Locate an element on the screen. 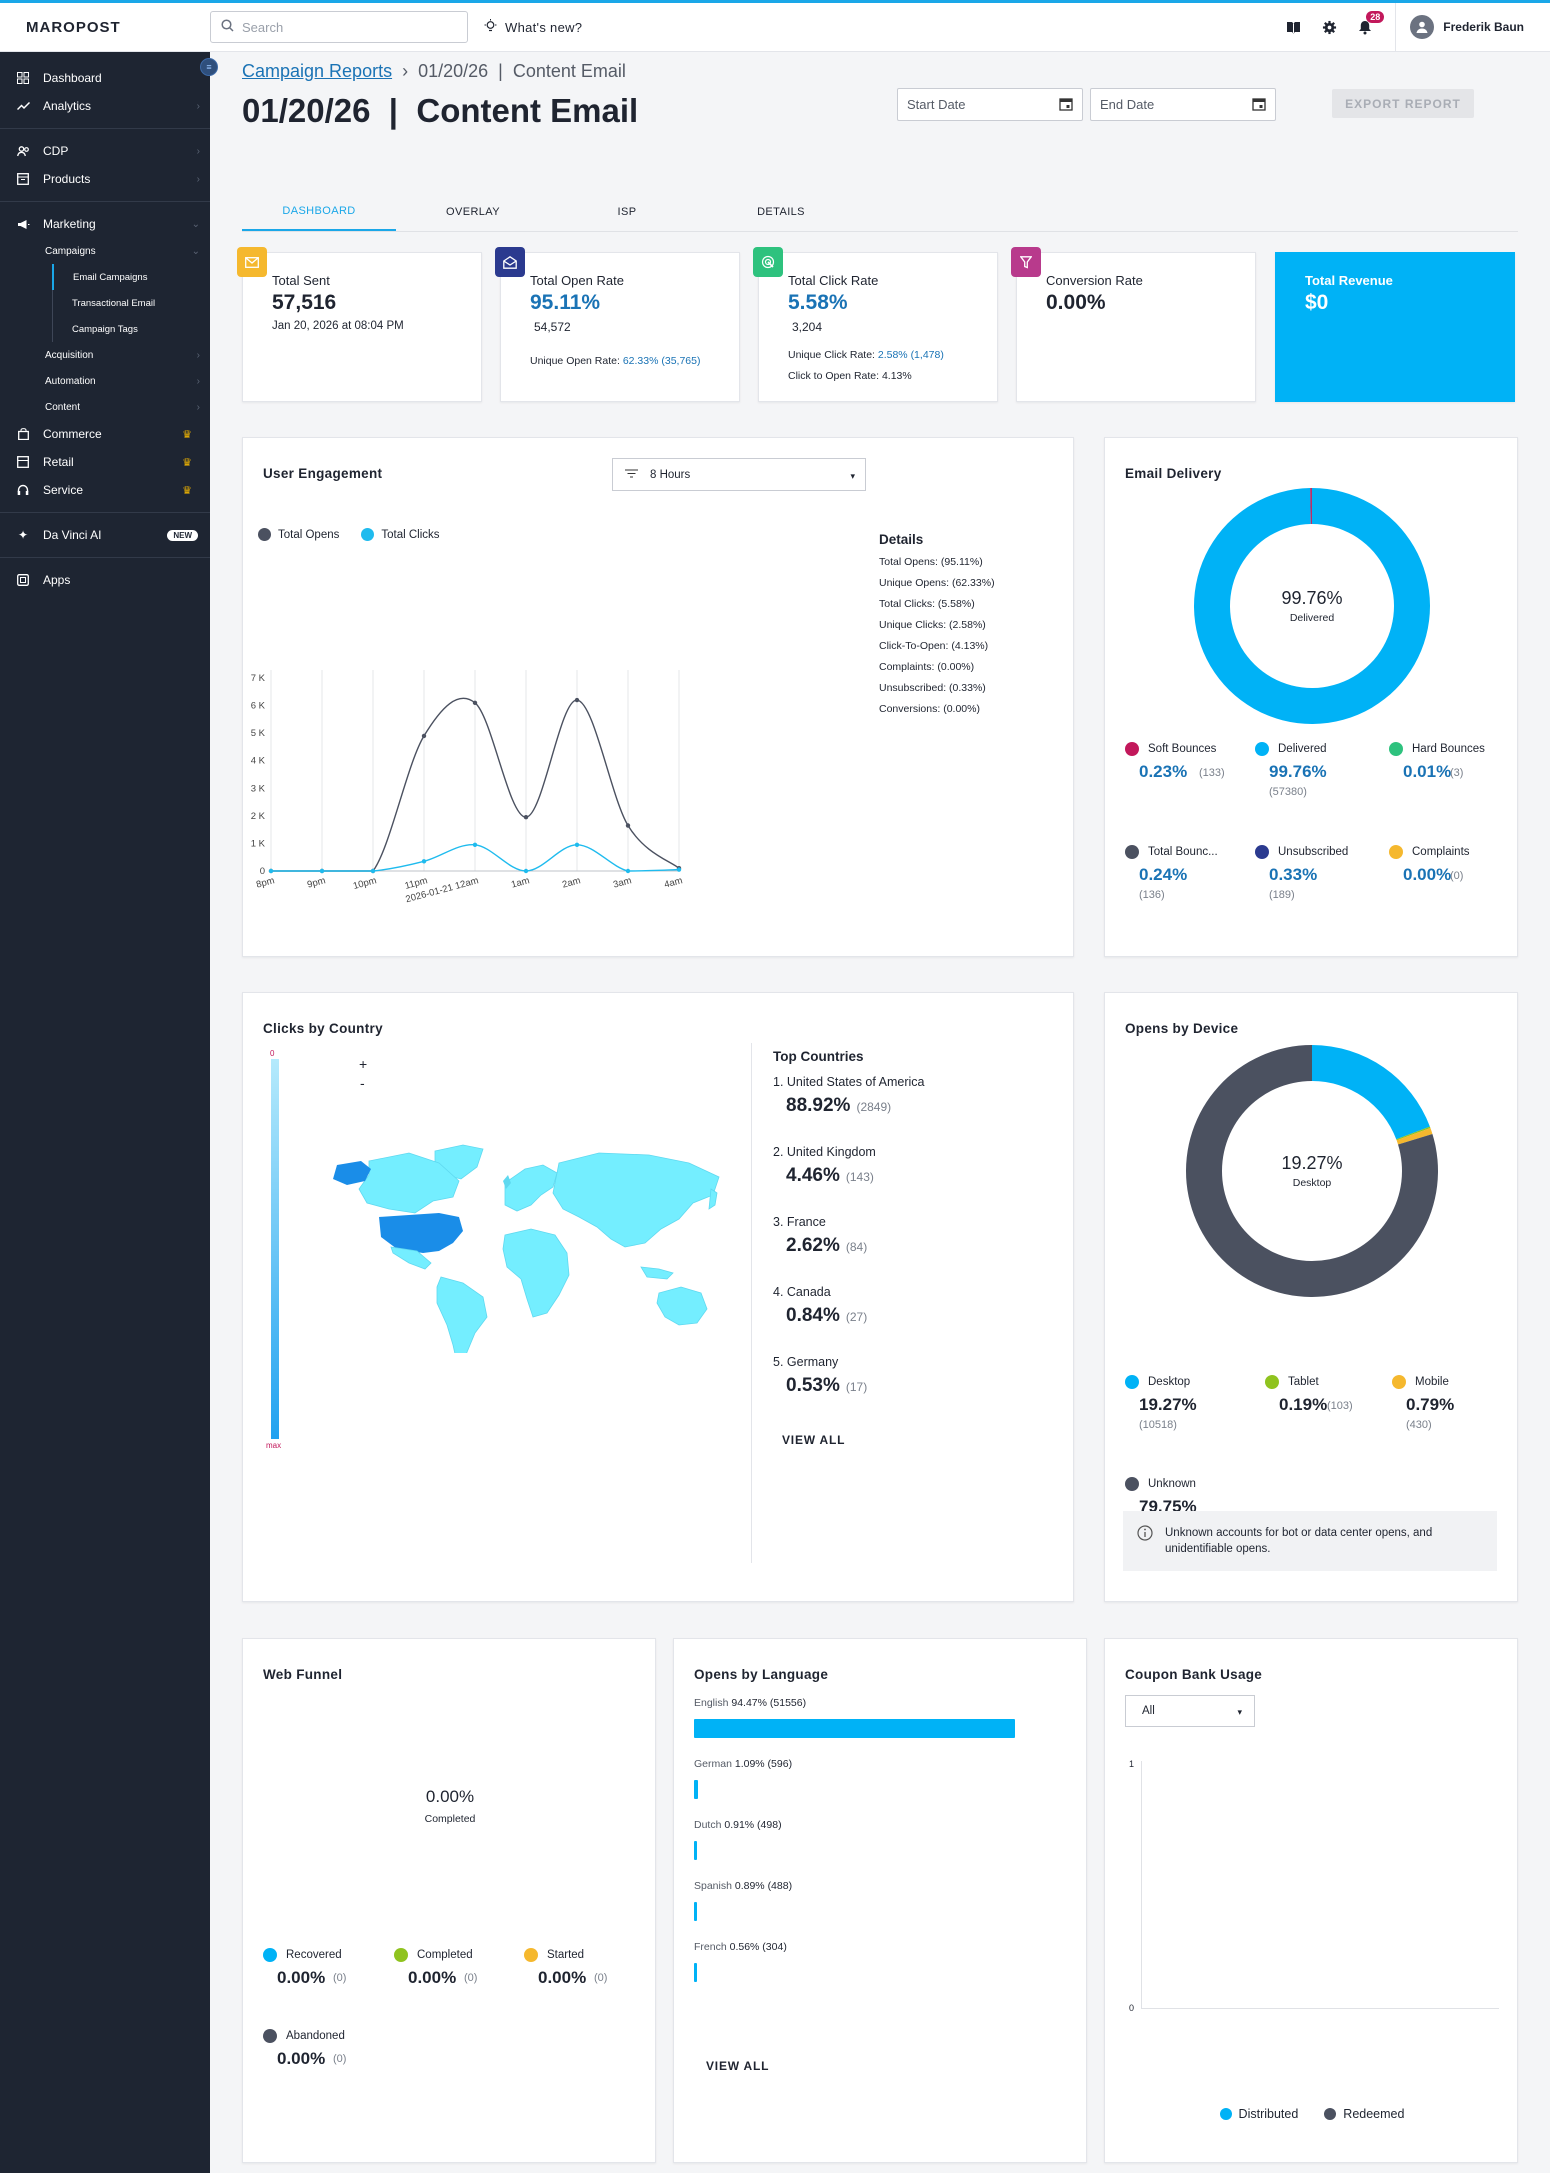 The width and height of the screenshot is (1550, 2173). country-list-item: 4. Canada 0.84% (27) is located at coordinates (893, 1315).